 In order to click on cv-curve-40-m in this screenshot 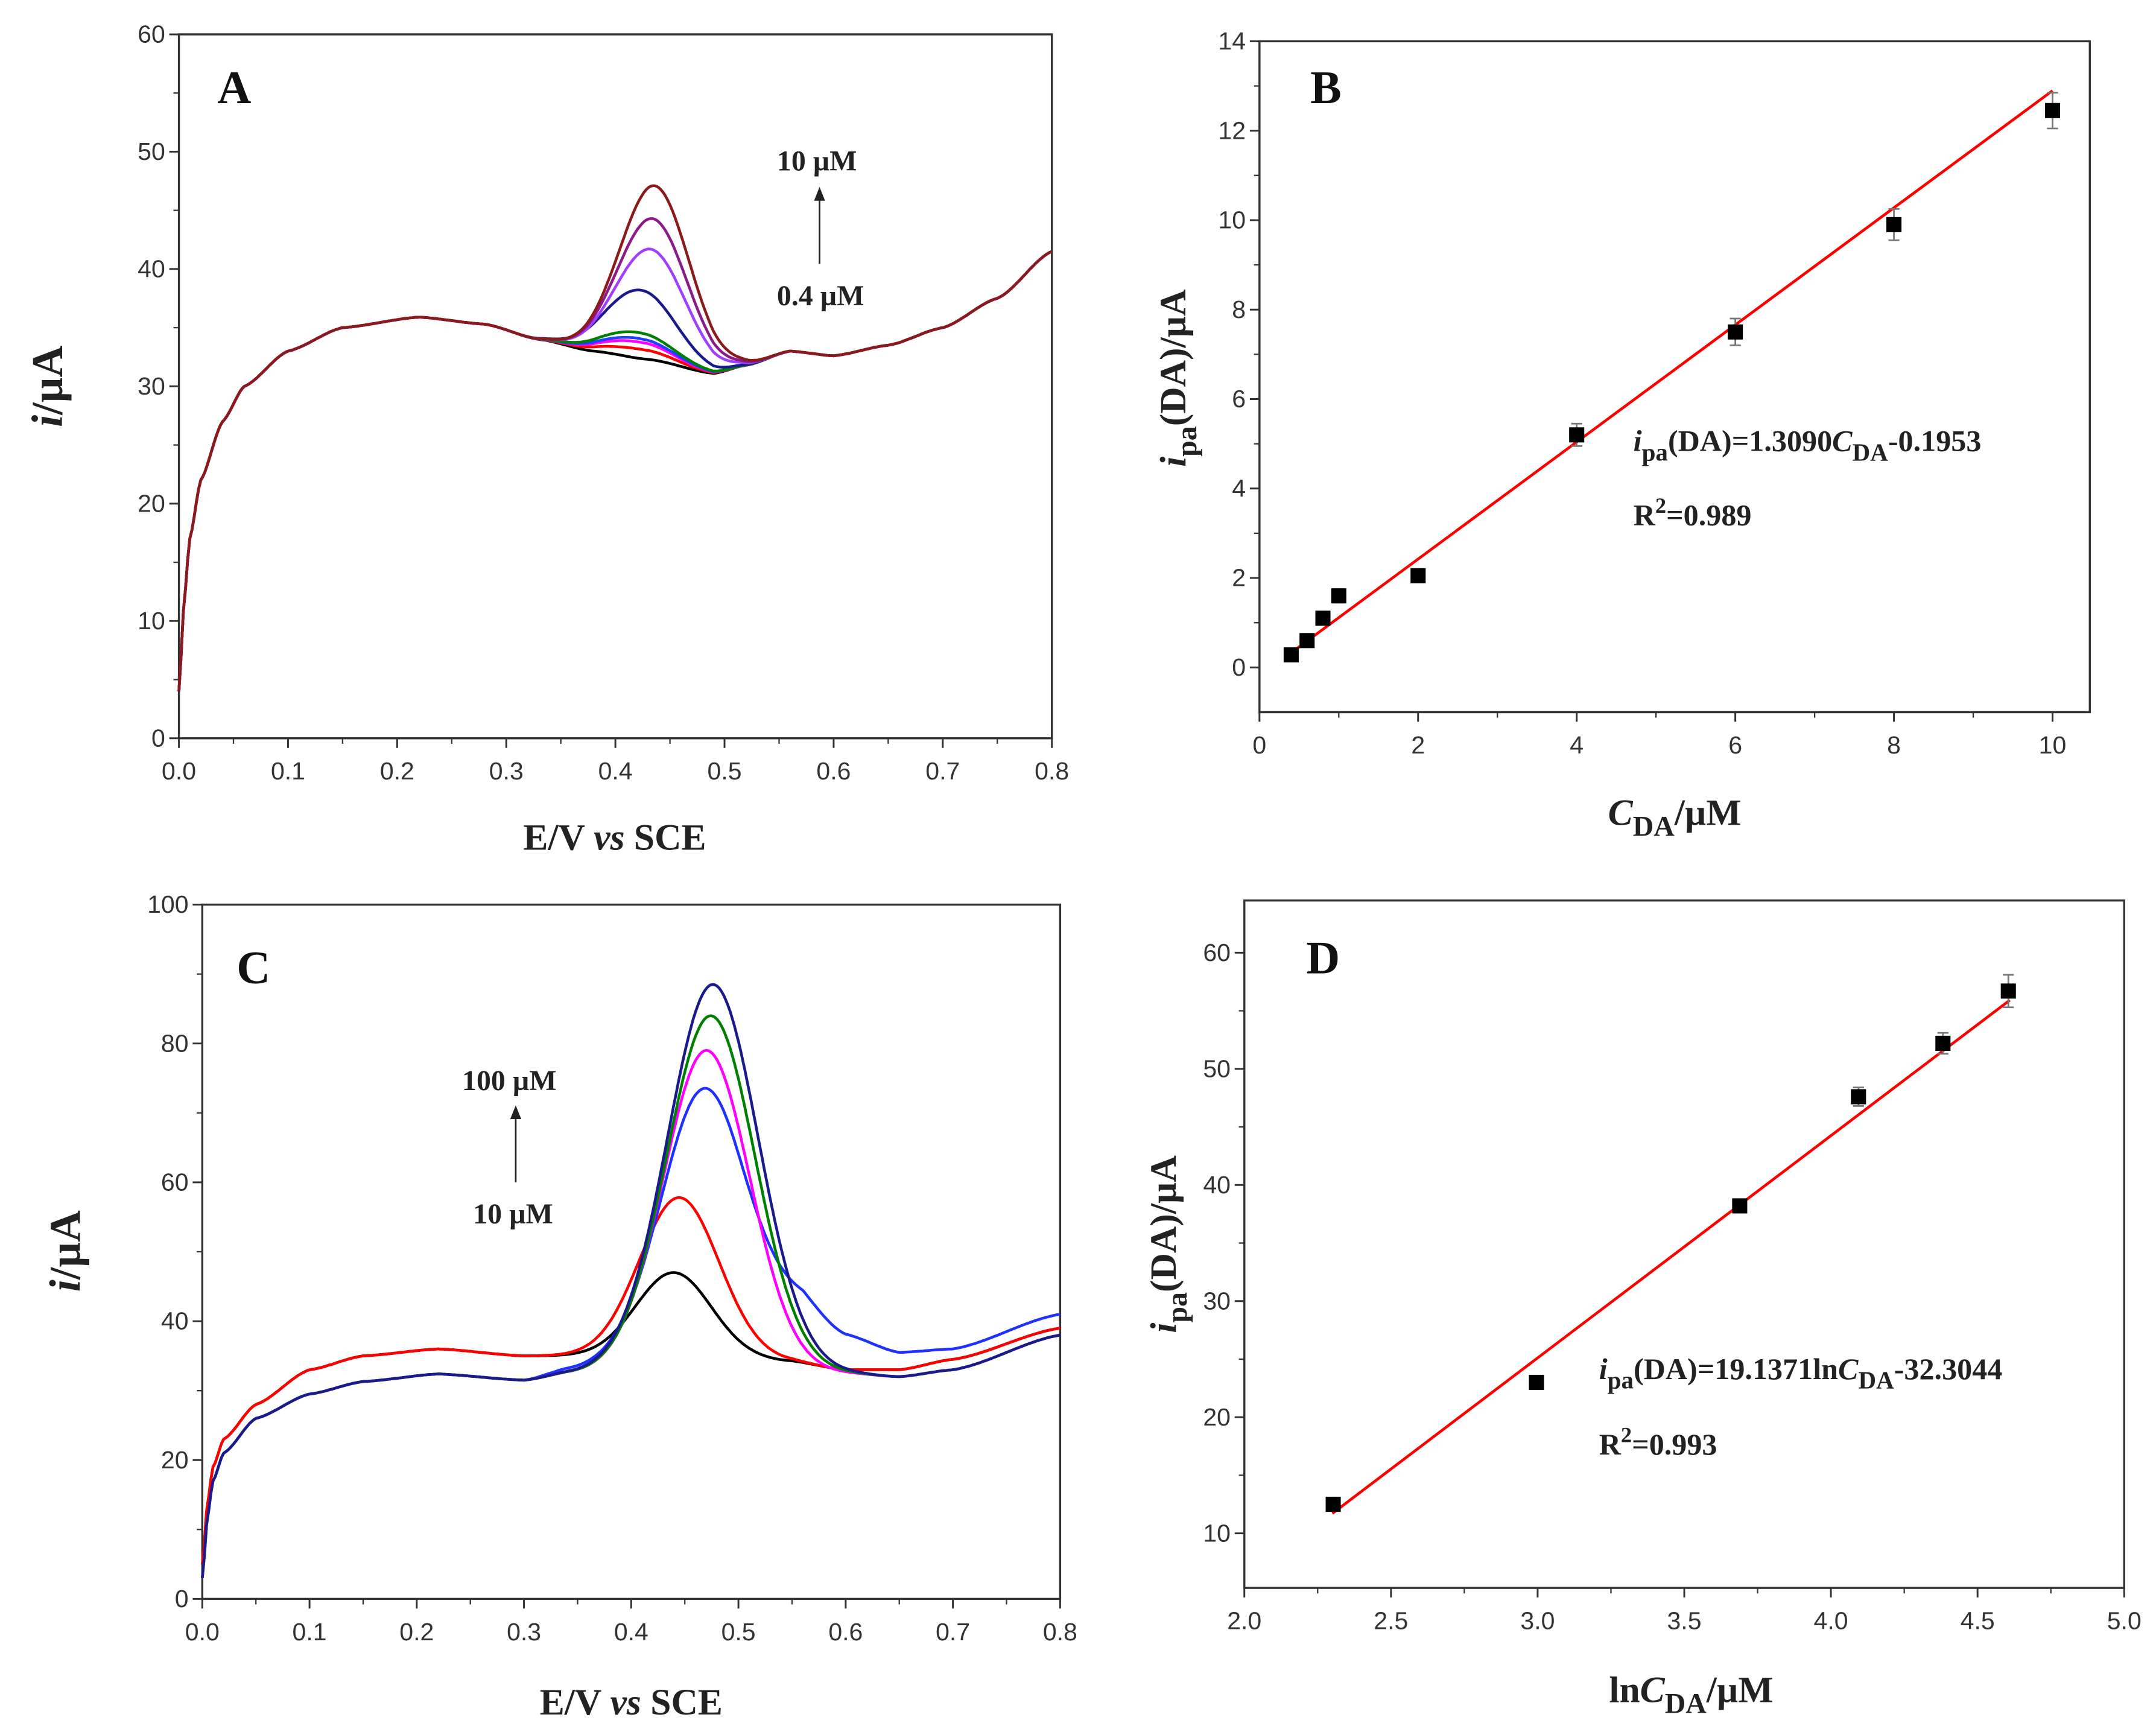, I will do `click(631, 1332)`.